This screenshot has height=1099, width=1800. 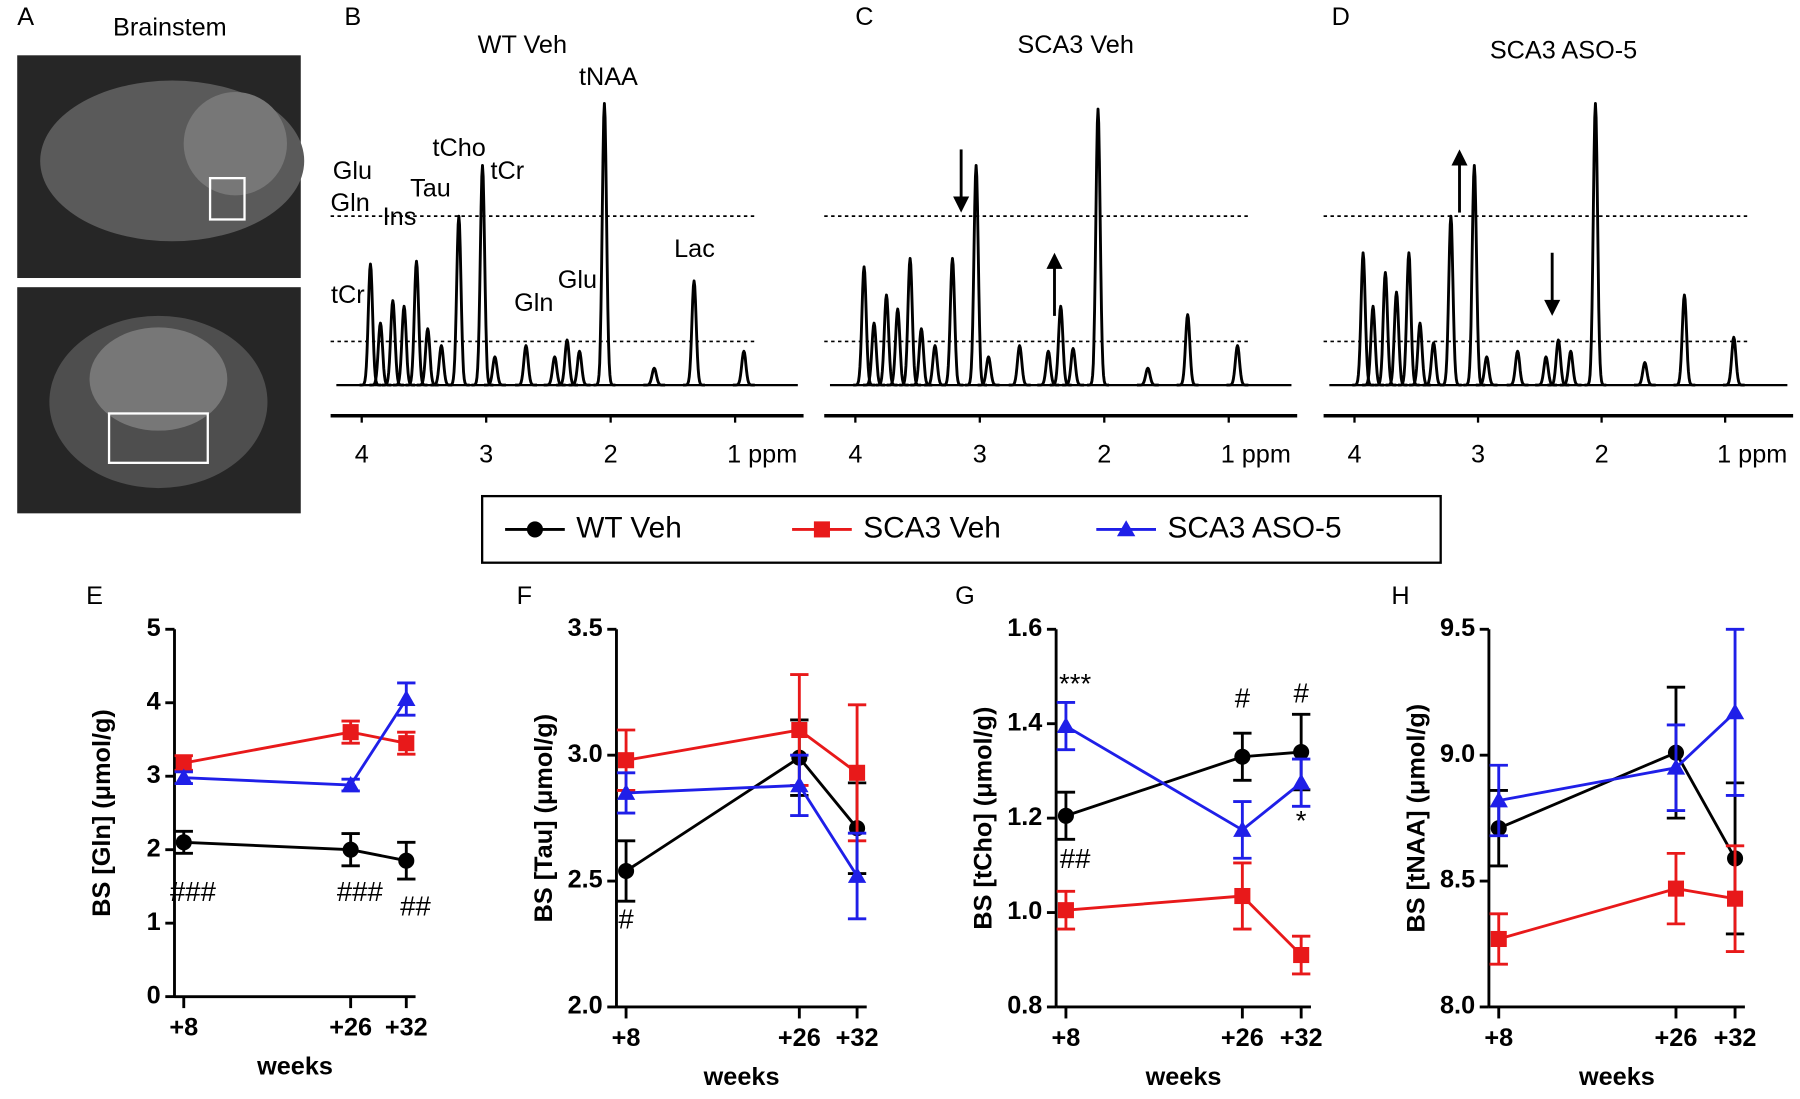 What do you see at coordinates (585, 628) in the screenshot?
I see `y-tick-label: 3.5` at bounding box center [585, 628].